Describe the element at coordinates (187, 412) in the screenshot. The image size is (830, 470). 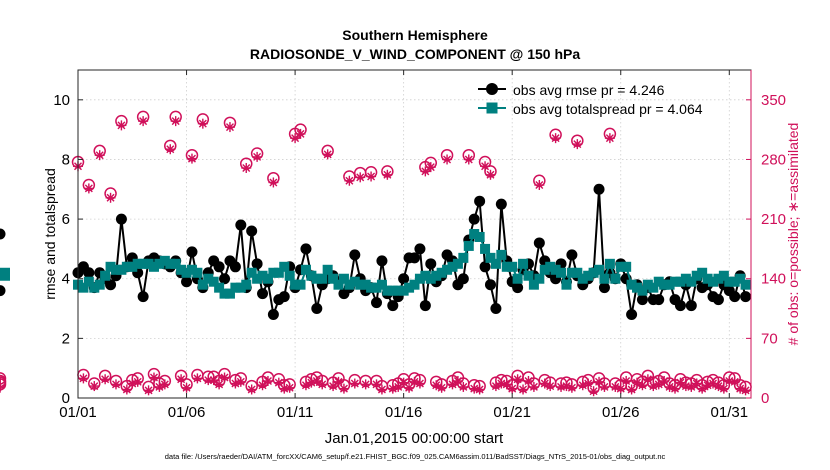
I see `x-tick-label: 01/06` at that location.